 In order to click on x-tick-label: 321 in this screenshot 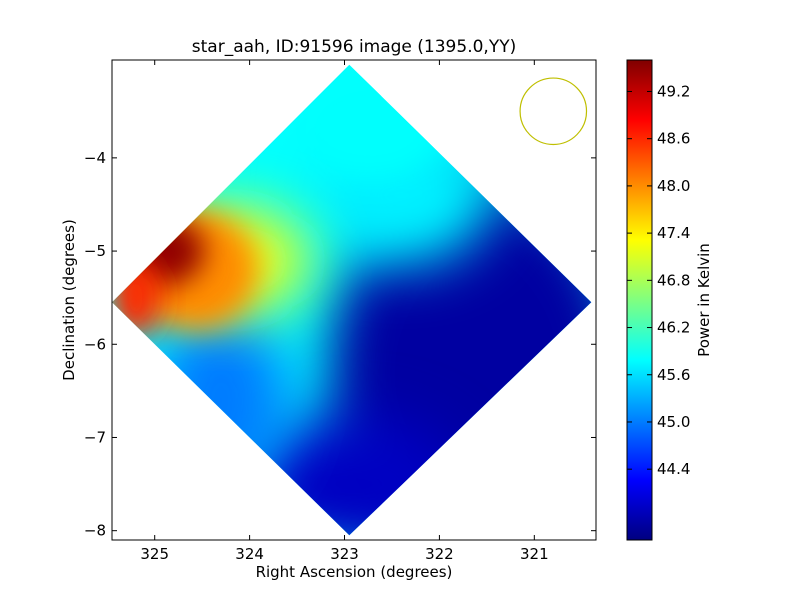, I will do `click(534, 554)`.